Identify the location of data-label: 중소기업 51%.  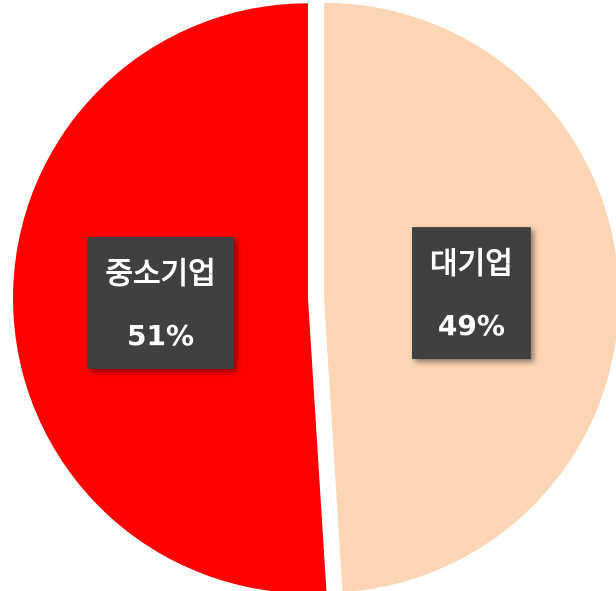
(160, 302).